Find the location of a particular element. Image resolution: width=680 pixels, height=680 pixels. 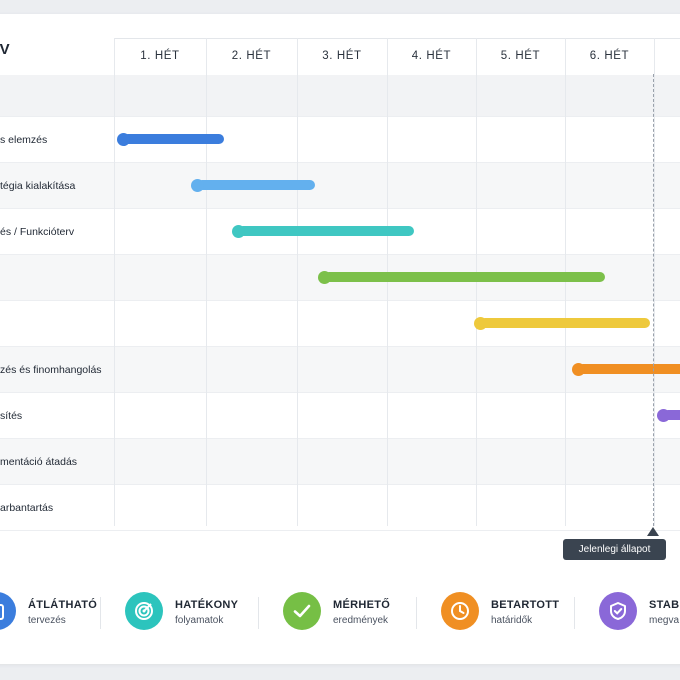

week-header-6: 6. HÉT is located at coordinates (609, 56).